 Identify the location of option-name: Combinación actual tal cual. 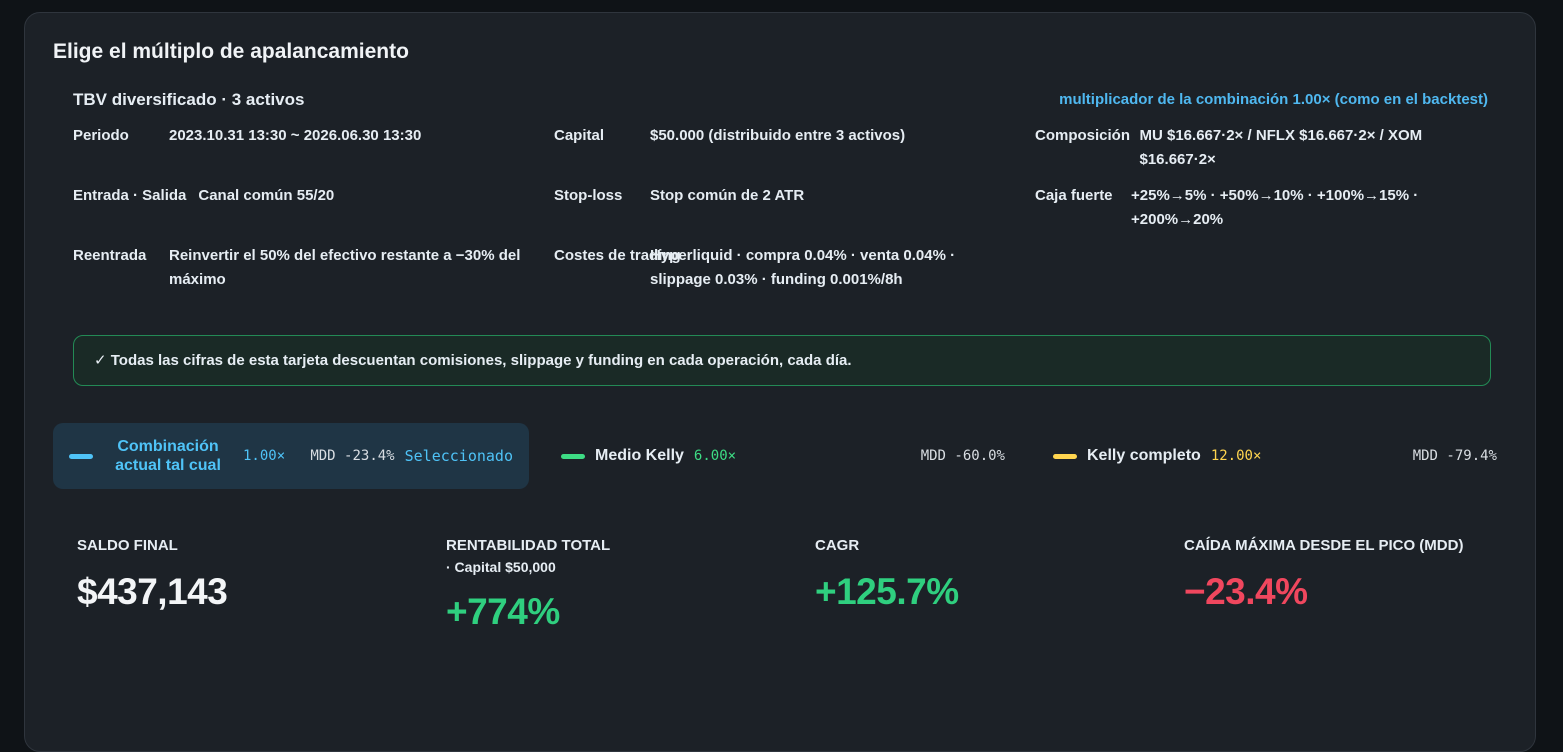
(168, 456).